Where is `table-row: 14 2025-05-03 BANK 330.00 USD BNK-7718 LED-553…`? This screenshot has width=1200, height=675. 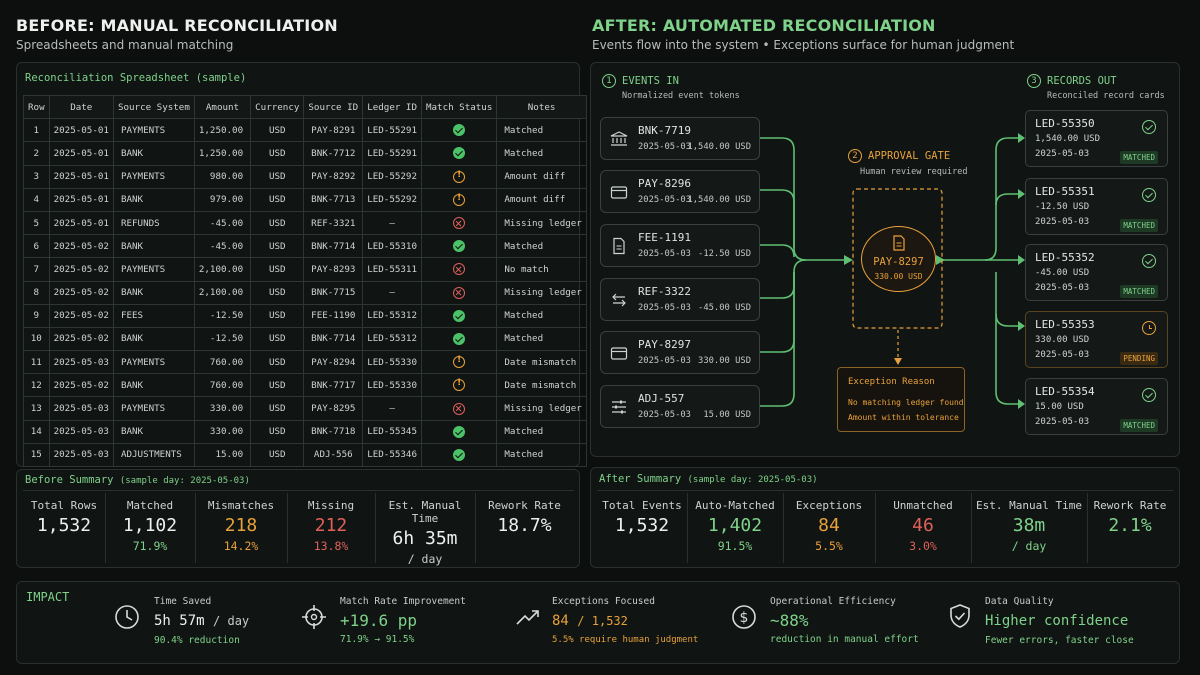 table-row: 14 2025-05-03 BANK 330.00 USD BNK-7718 LED-553… is located at coordinates (305, 431).